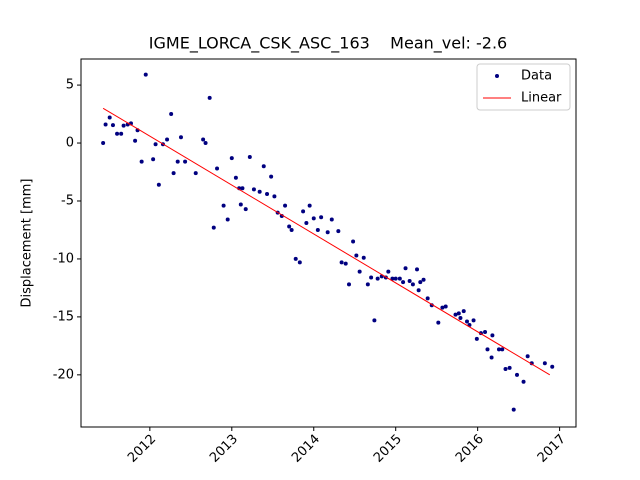 This screenshot has height=480, width=640. Describe the element at coordinates (328, 44) in the screenshot. I see `chart-title: IGME_LORCA_CSK_ASC_163 Mean_vel: -2.6` at that location.